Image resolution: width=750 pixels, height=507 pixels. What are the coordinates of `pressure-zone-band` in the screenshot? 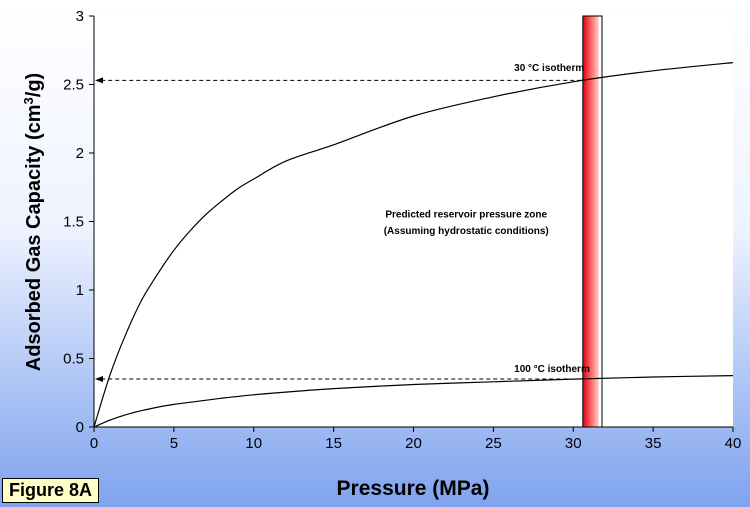 It's located at (590, 221).